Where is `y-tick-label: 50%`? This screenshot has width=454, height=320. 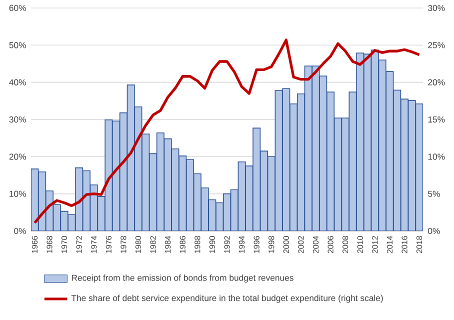 y-tick-label: 50% is located at coordinates (17, 45).